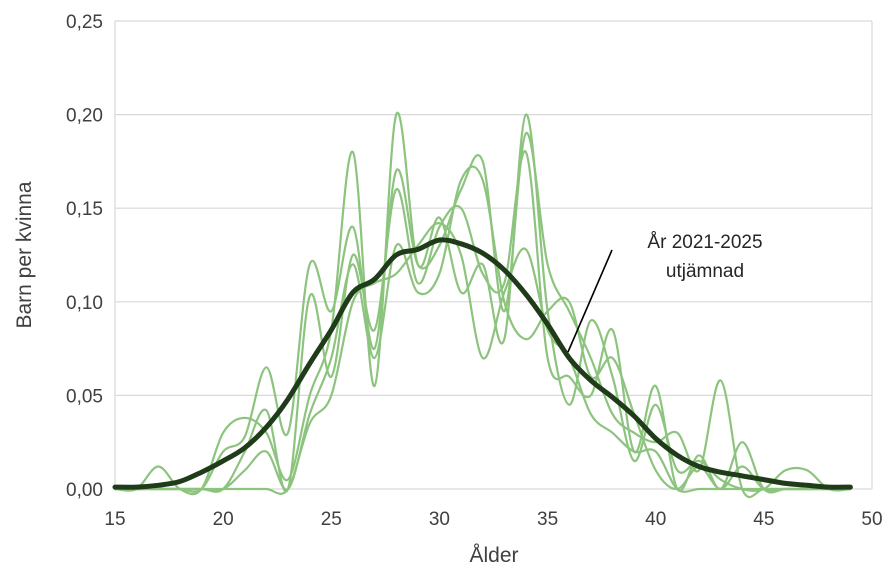 The height and width of the screenshot is (571, 891). What do you see at coordinates (114, 519) in the screenshot?
I see `x-tick-label: 15` at bounding box center [114, 519].